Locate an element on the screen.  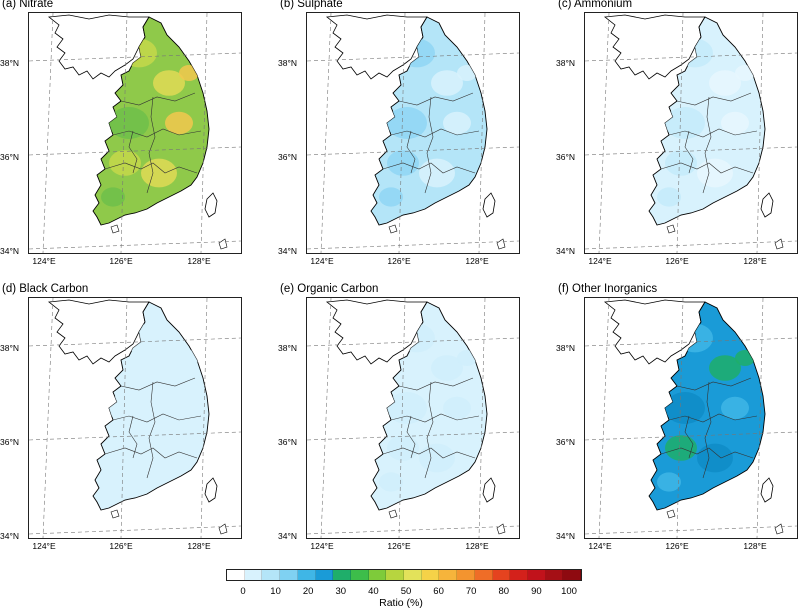
colorbar-tick-label: 10 is located at coordinates (275, 591).